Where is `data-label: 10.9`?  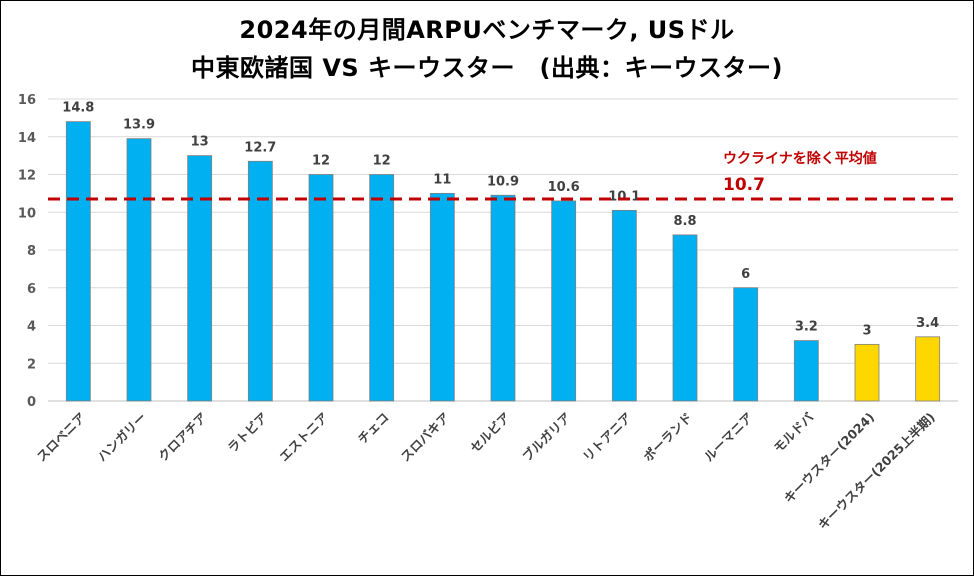
data-label: 10.9 is located at coordinates (503, 181).